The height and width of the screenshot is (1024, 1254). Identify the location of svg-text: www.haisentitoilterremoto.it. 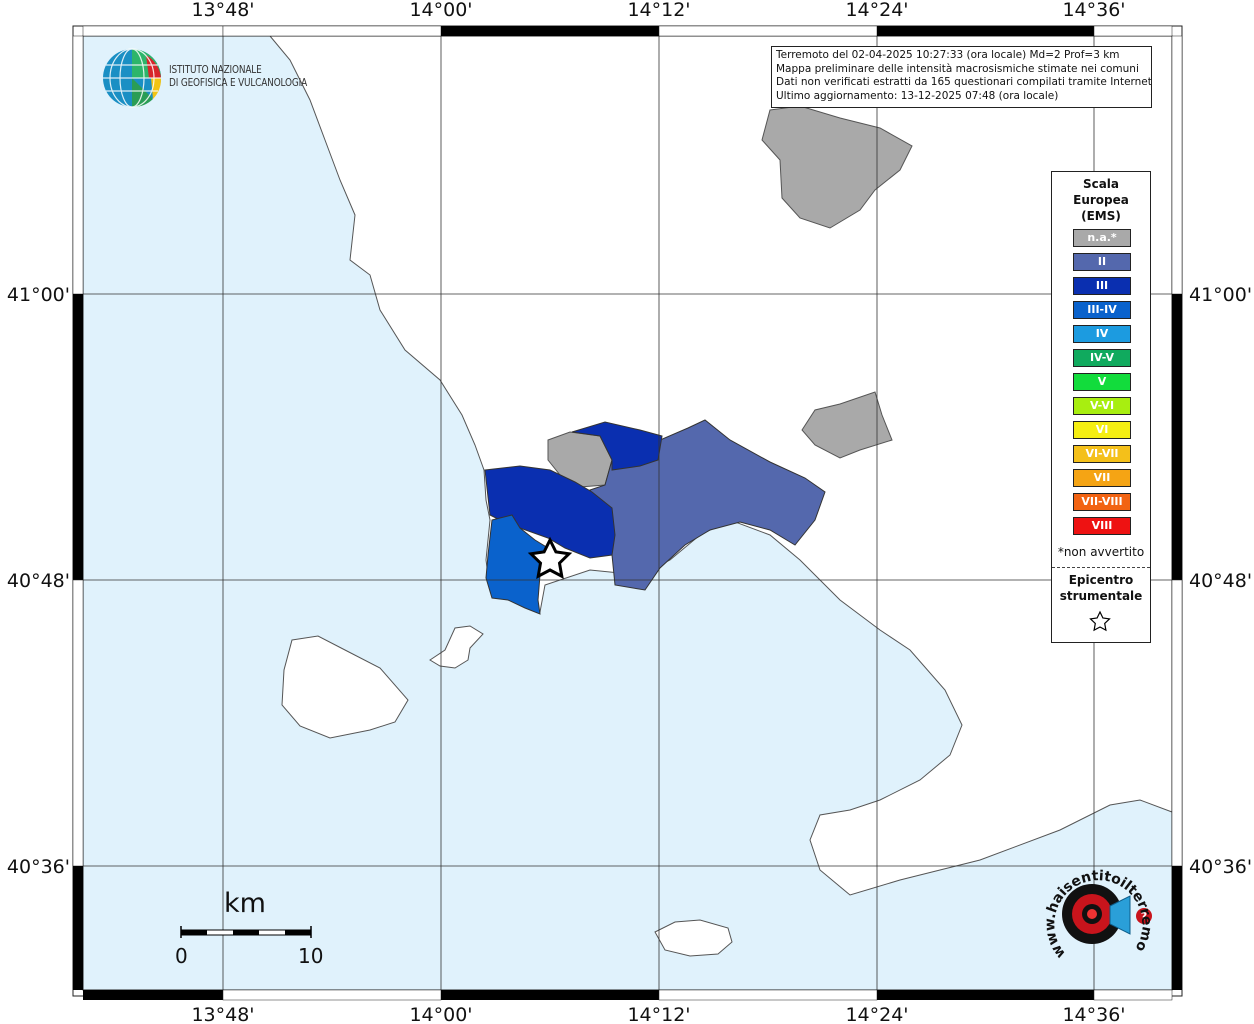
(1090, 909).